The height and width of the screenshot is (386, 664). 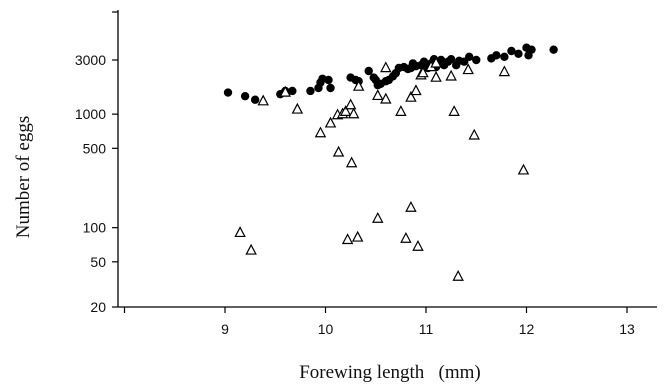 What do you see at coordinates (23, 177) in the screenshot?
I see `y-axis-title: Number of eggs` at bounding box center [23, 177].